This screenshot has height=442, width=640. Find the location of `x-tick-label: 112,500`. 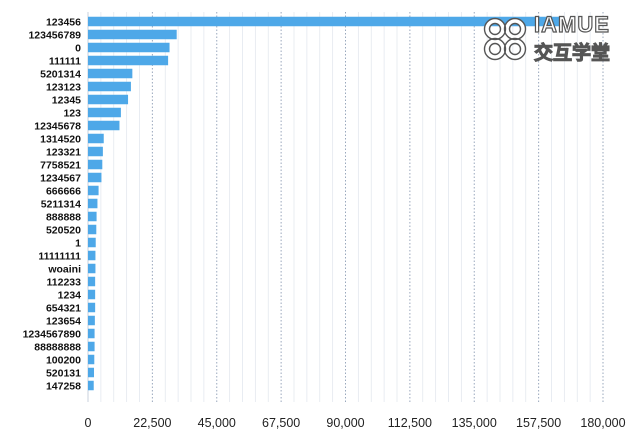

x-tick-label: 112,500 is located at coordinates (410, 423).